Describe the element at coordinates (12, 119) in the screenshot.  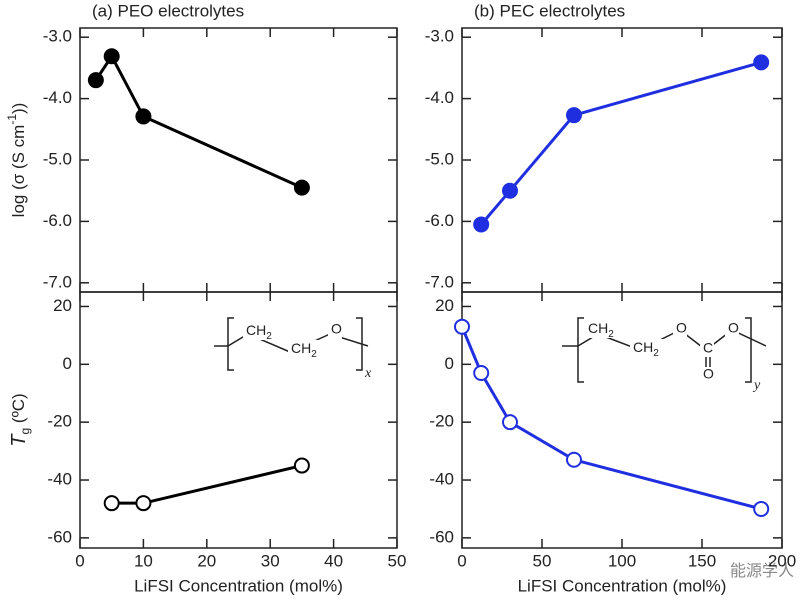
I see `label-part: -1` at that location.